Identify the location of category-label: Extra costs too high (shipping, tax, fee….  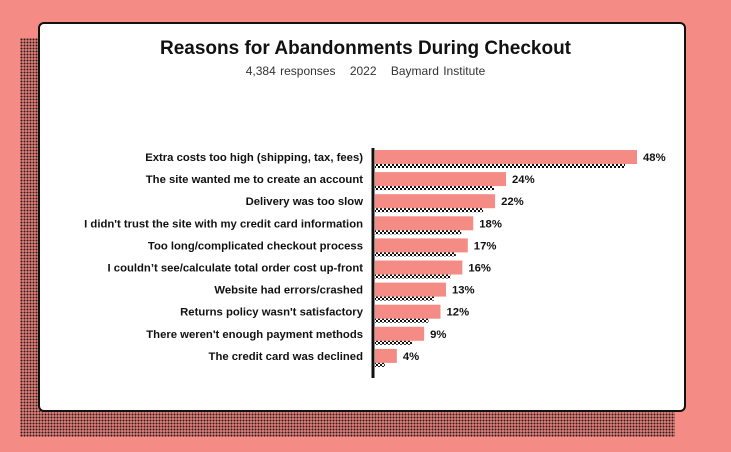
(254, 158).